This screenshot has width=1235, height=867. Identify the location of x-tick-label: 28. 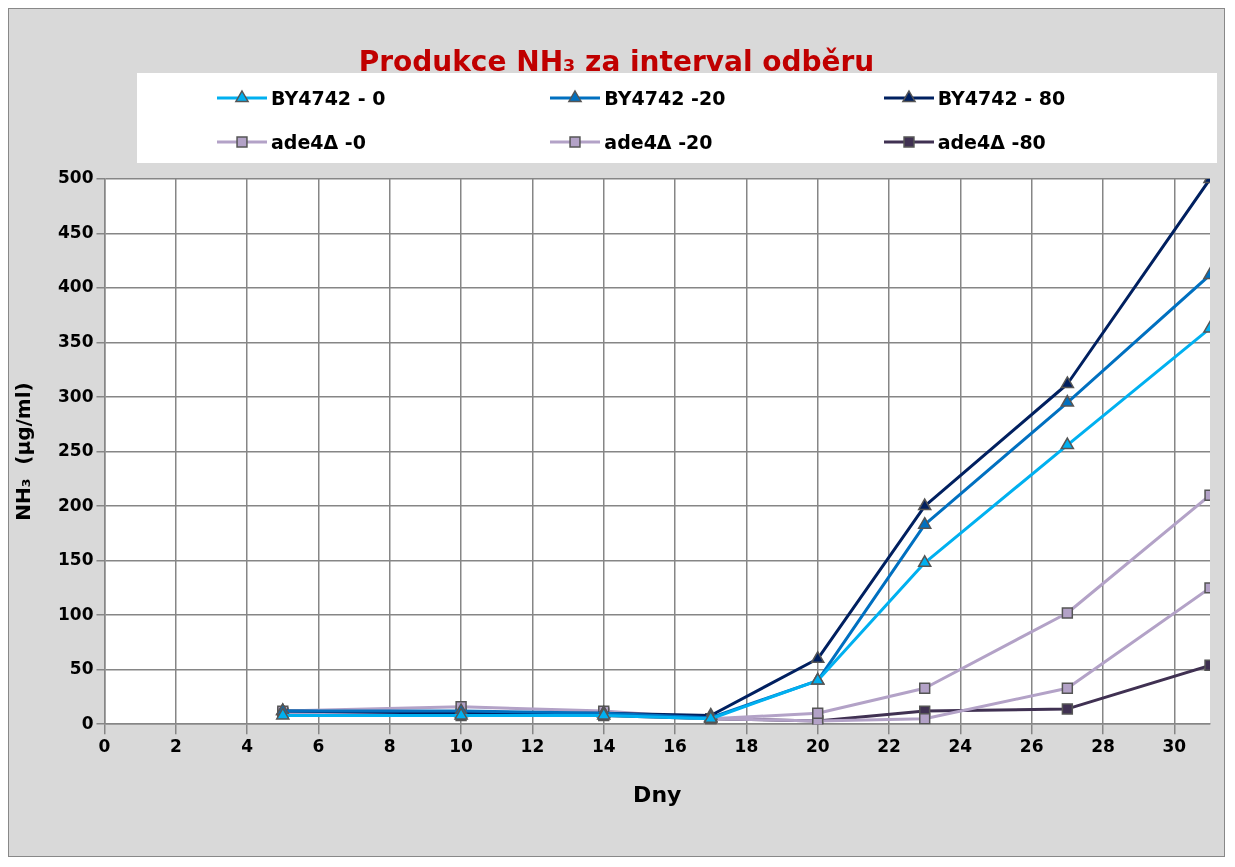
(1103, 745).